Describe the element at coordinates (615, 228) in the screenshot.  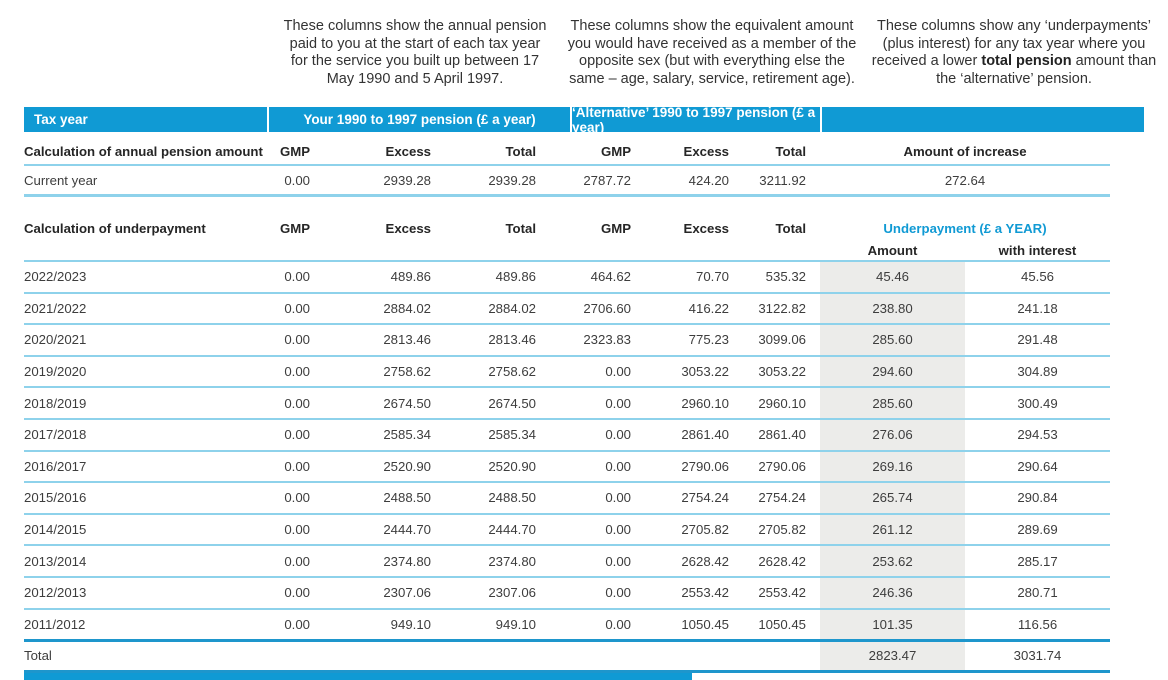
I see `col-header-gmp-alt: GMP` at that location.